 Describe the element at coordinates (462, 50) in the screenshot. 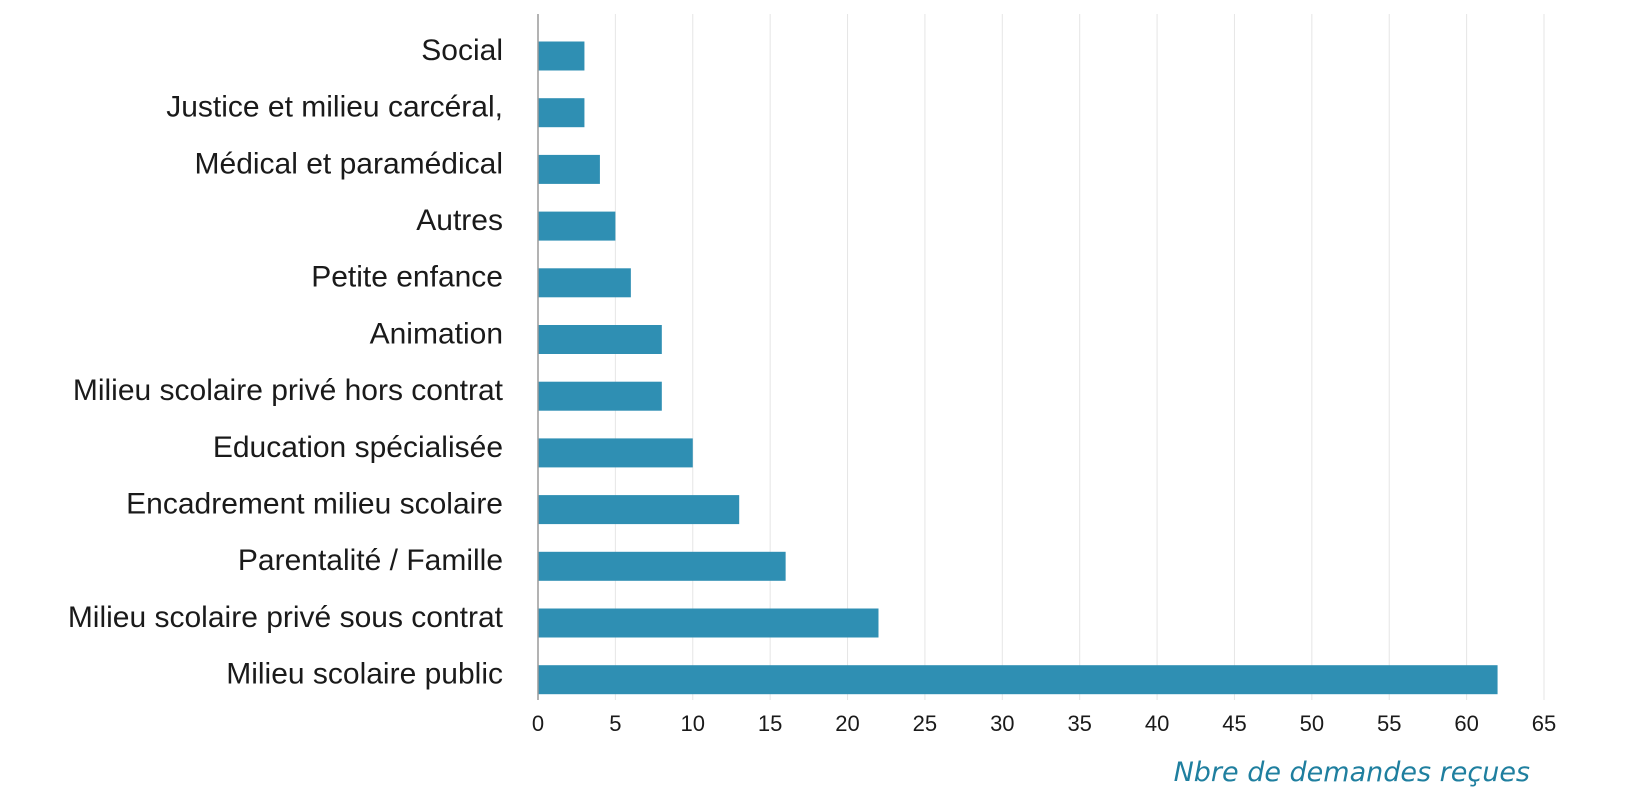

I see `category-label-1: Social` at that location.